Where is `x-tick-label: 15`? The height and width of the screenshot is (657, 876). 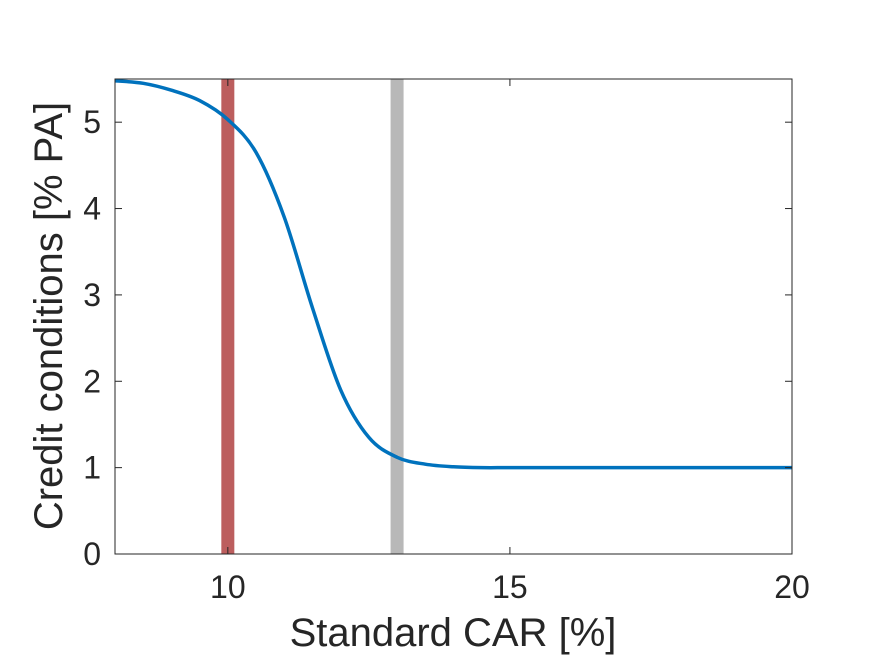 x-tick-label: 15 is located at coordinates (510, 587).